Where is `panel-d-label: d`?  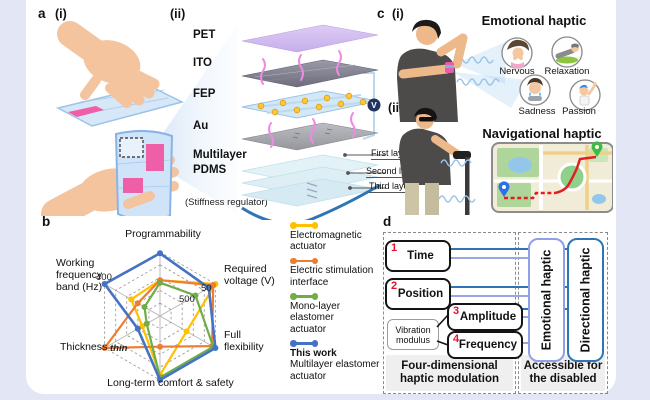 panel-d-label: d is located at coordinates (387, 221).